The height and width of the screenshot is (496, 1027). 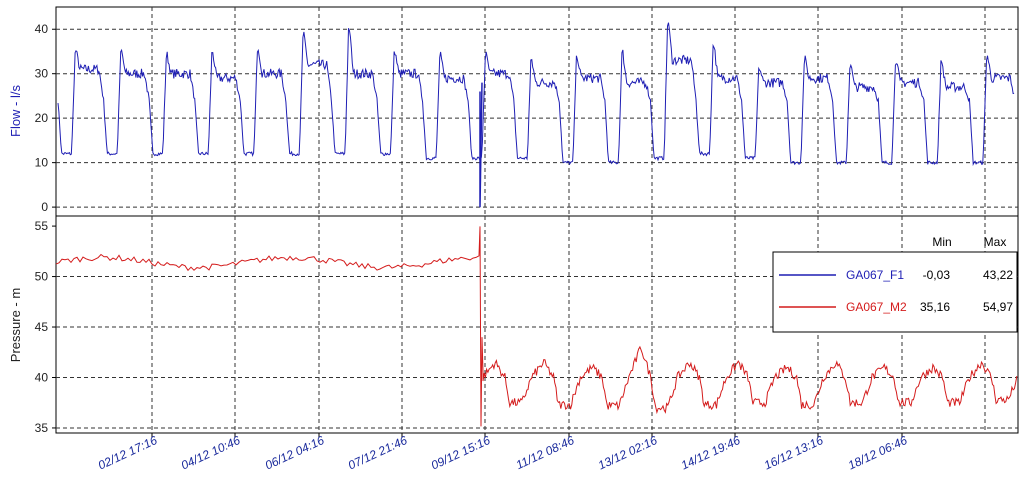 What do you see at coordinates (995, 242) in the screenshot?
I see `legend-header-max: Max` at bounding box center [995, 242].